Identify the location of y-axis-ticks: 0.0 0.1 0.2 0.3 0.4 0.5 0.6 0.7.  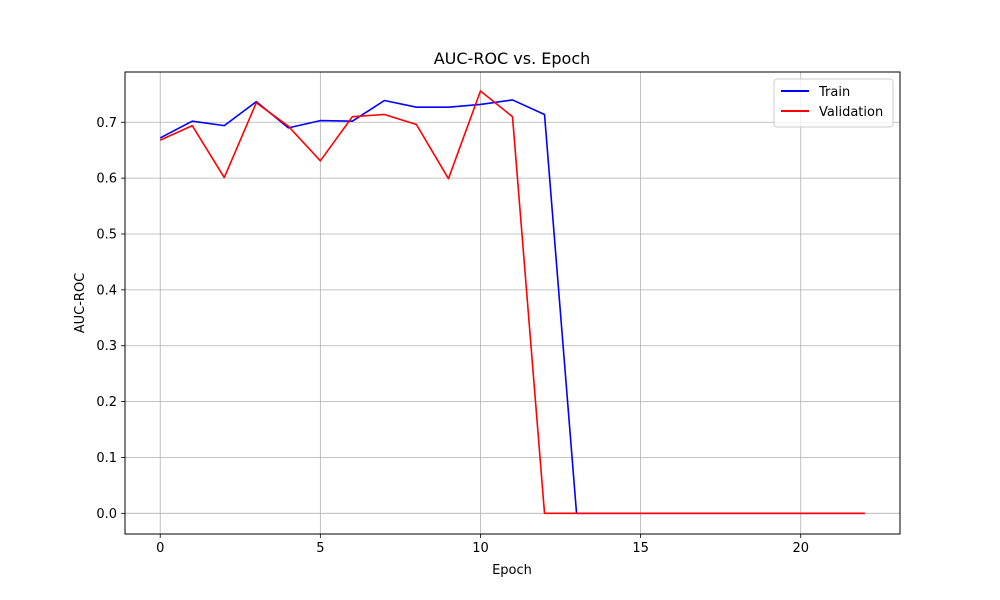
(110, 319).